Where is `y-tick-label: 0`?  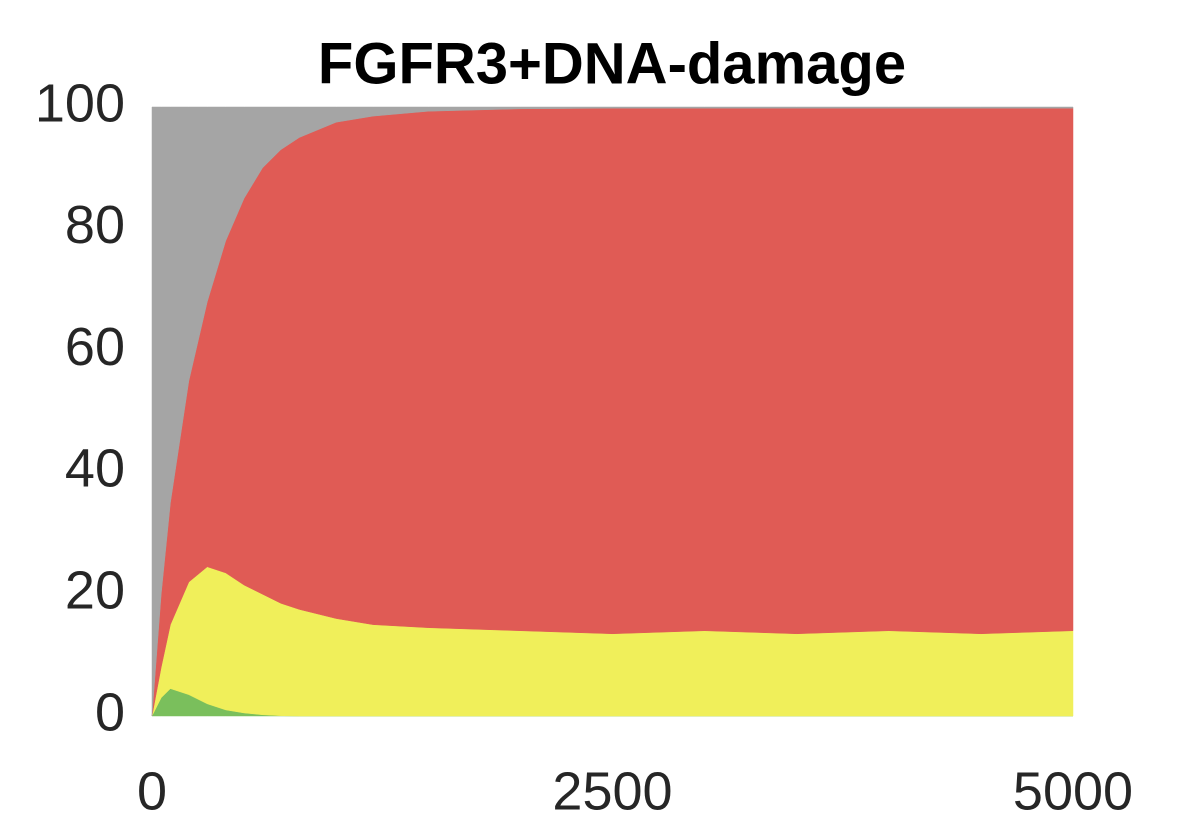
y-tick-label: 0 is located at coordinates (110, 712).